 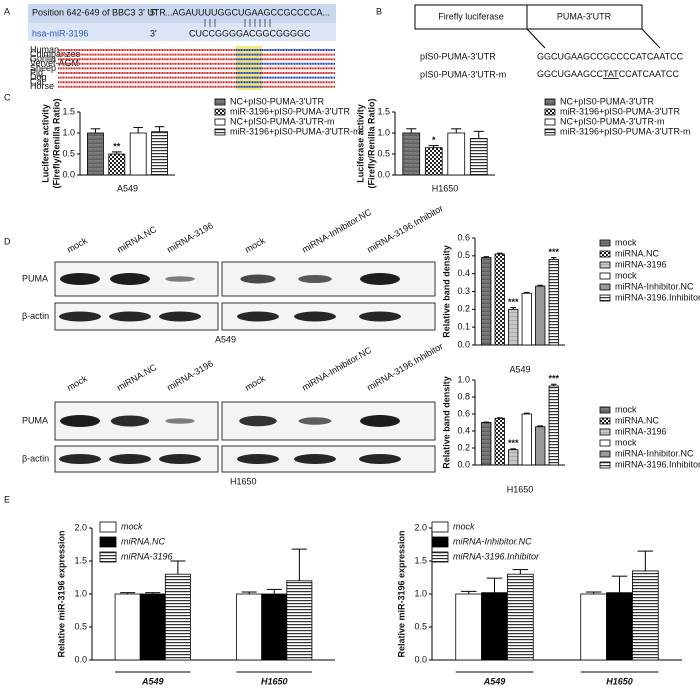 I want to click on significance: ***, so click(x=553, y=252).